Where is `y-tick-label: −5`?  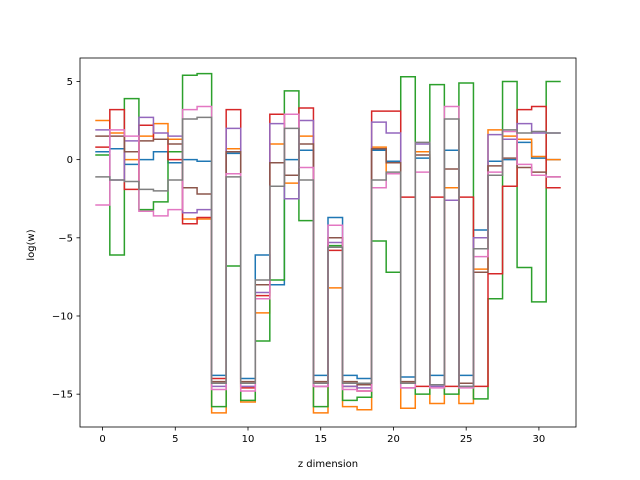
y-tick-label: −5 is located at coordinates (65, 238).